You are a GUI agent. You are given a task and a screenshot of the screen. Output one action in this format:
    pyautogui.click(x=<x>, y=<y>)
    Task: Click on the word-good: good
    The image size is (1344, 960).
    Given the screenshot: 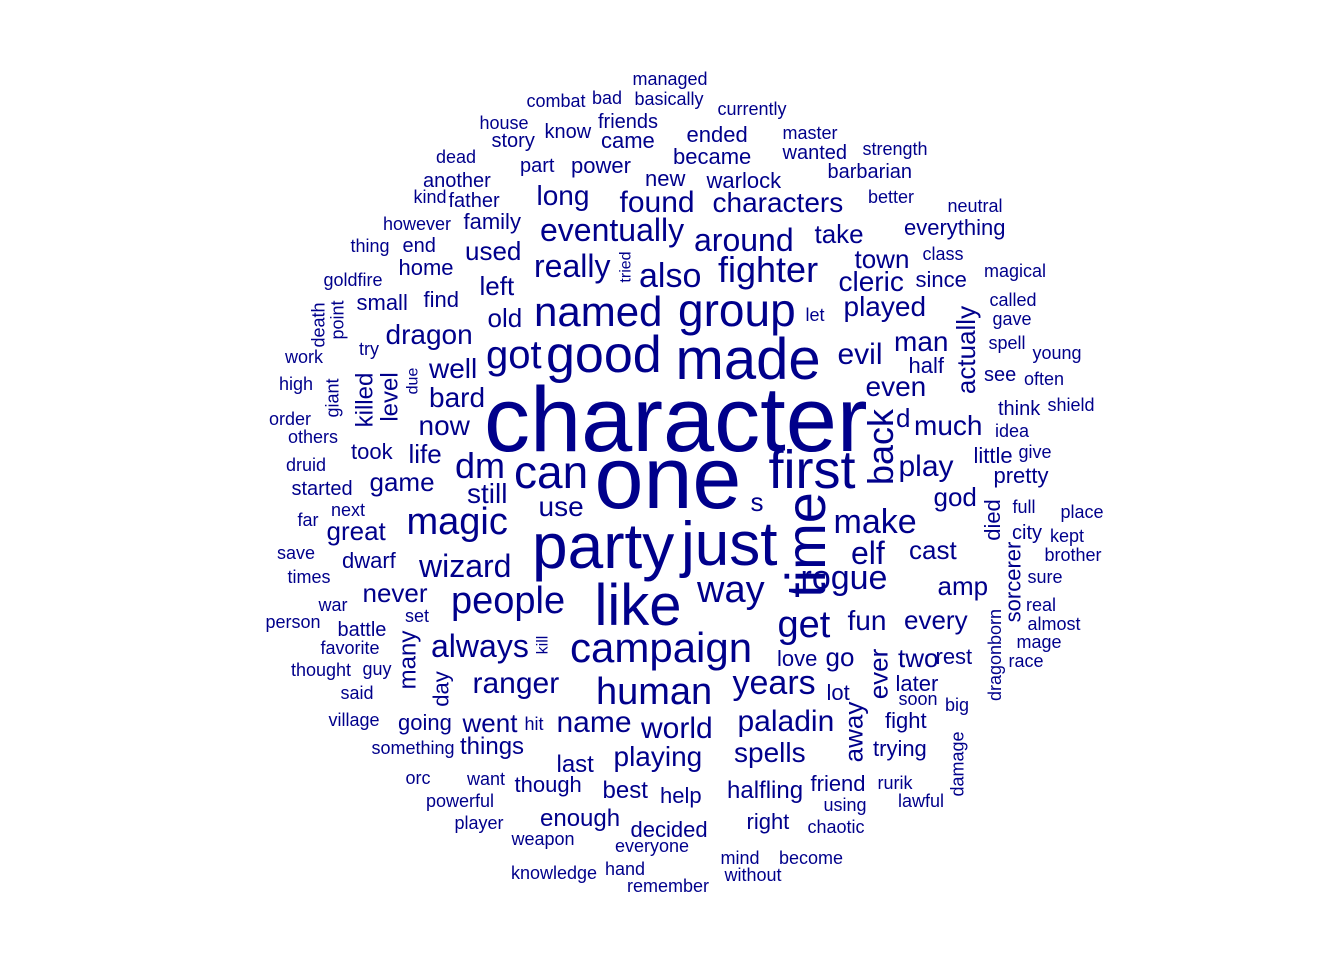 What is the action you would take?
    pyautogui.click(x=604, y=355)
    